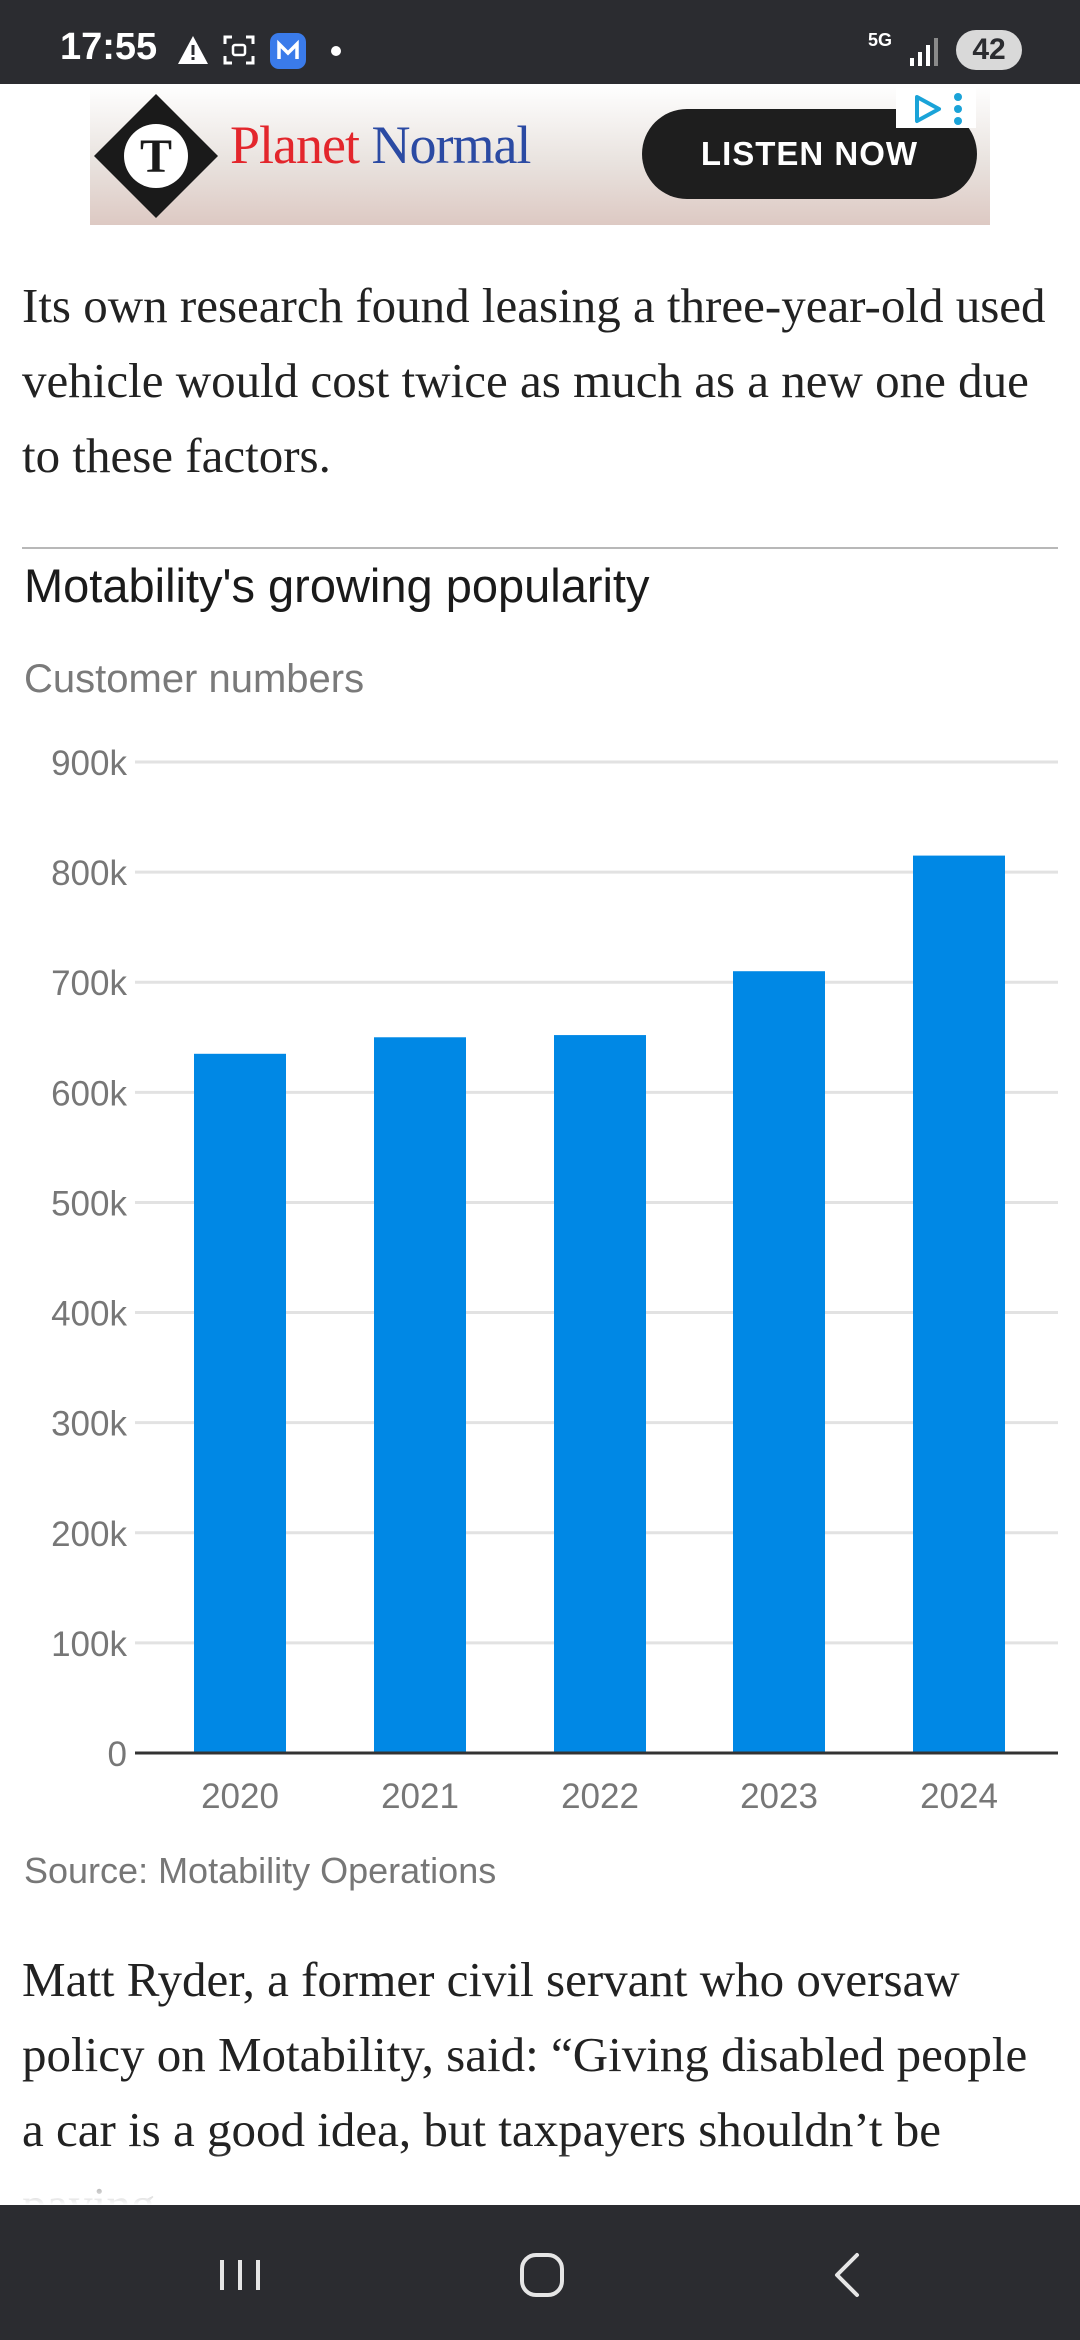  Describe the element at coordinates (89, 1203) in the screenshot. I see `y-tick-label: 500k` at that location.